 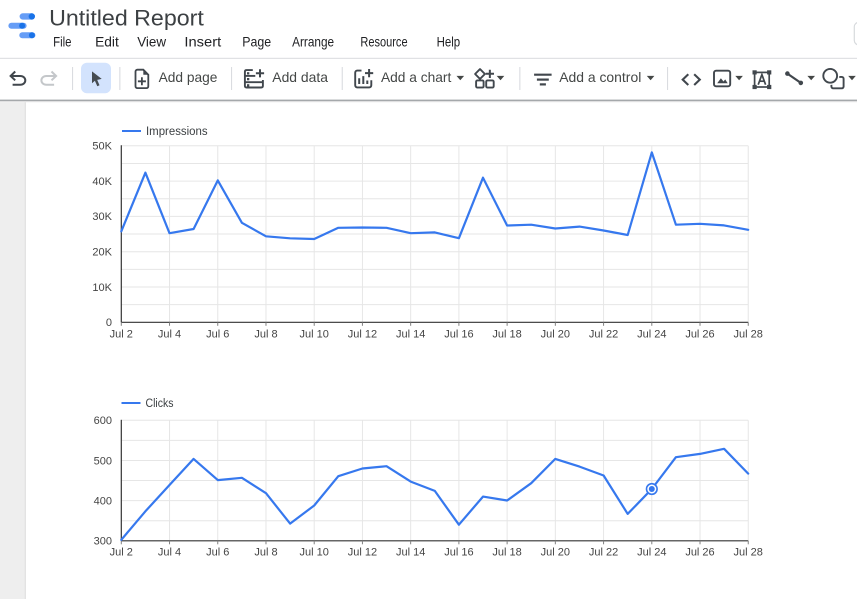 What do you see at coordinates (256, 42) in the screenshot?
I see `svg-text: Page` at bounding box center [256, 42].